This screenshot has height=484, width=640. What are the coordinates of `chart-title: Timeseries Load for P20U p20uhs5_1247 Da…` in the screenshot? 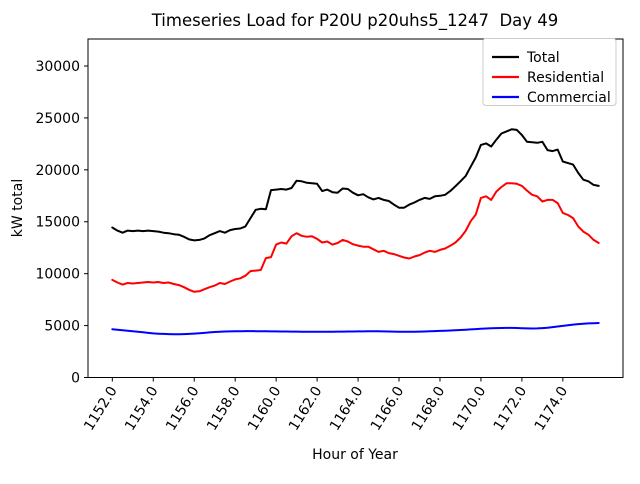 It's located at (355, 21).